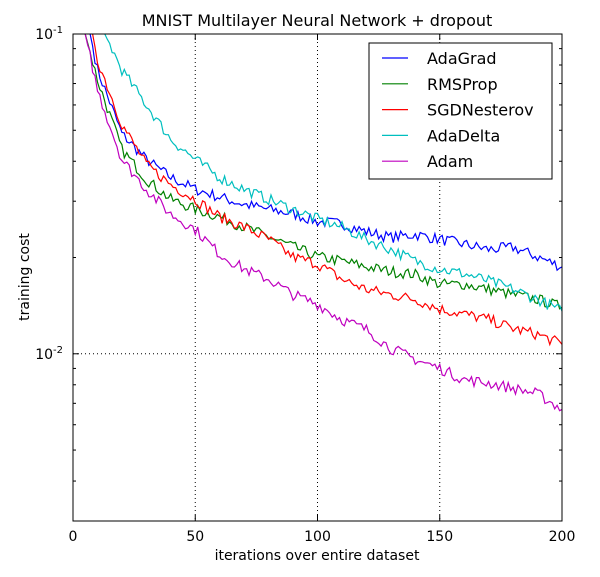 The width and height of the screenshot is (600, 577). I want to click on x-tick-label: 150, so click(439, 537).